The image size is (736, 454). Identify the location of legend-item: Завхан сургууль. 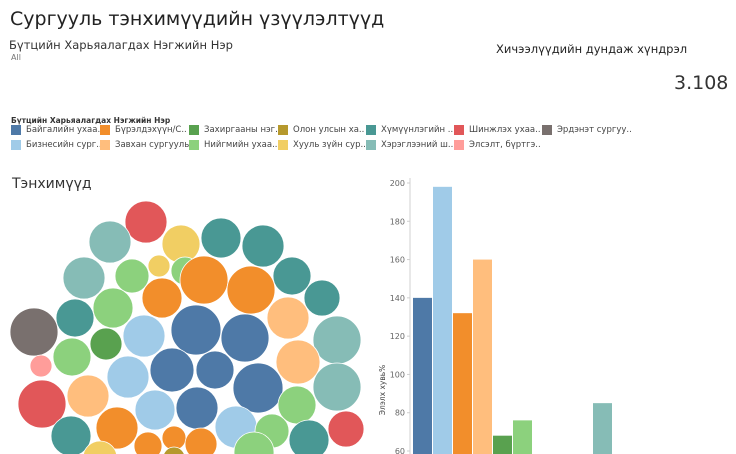
(144, 145).